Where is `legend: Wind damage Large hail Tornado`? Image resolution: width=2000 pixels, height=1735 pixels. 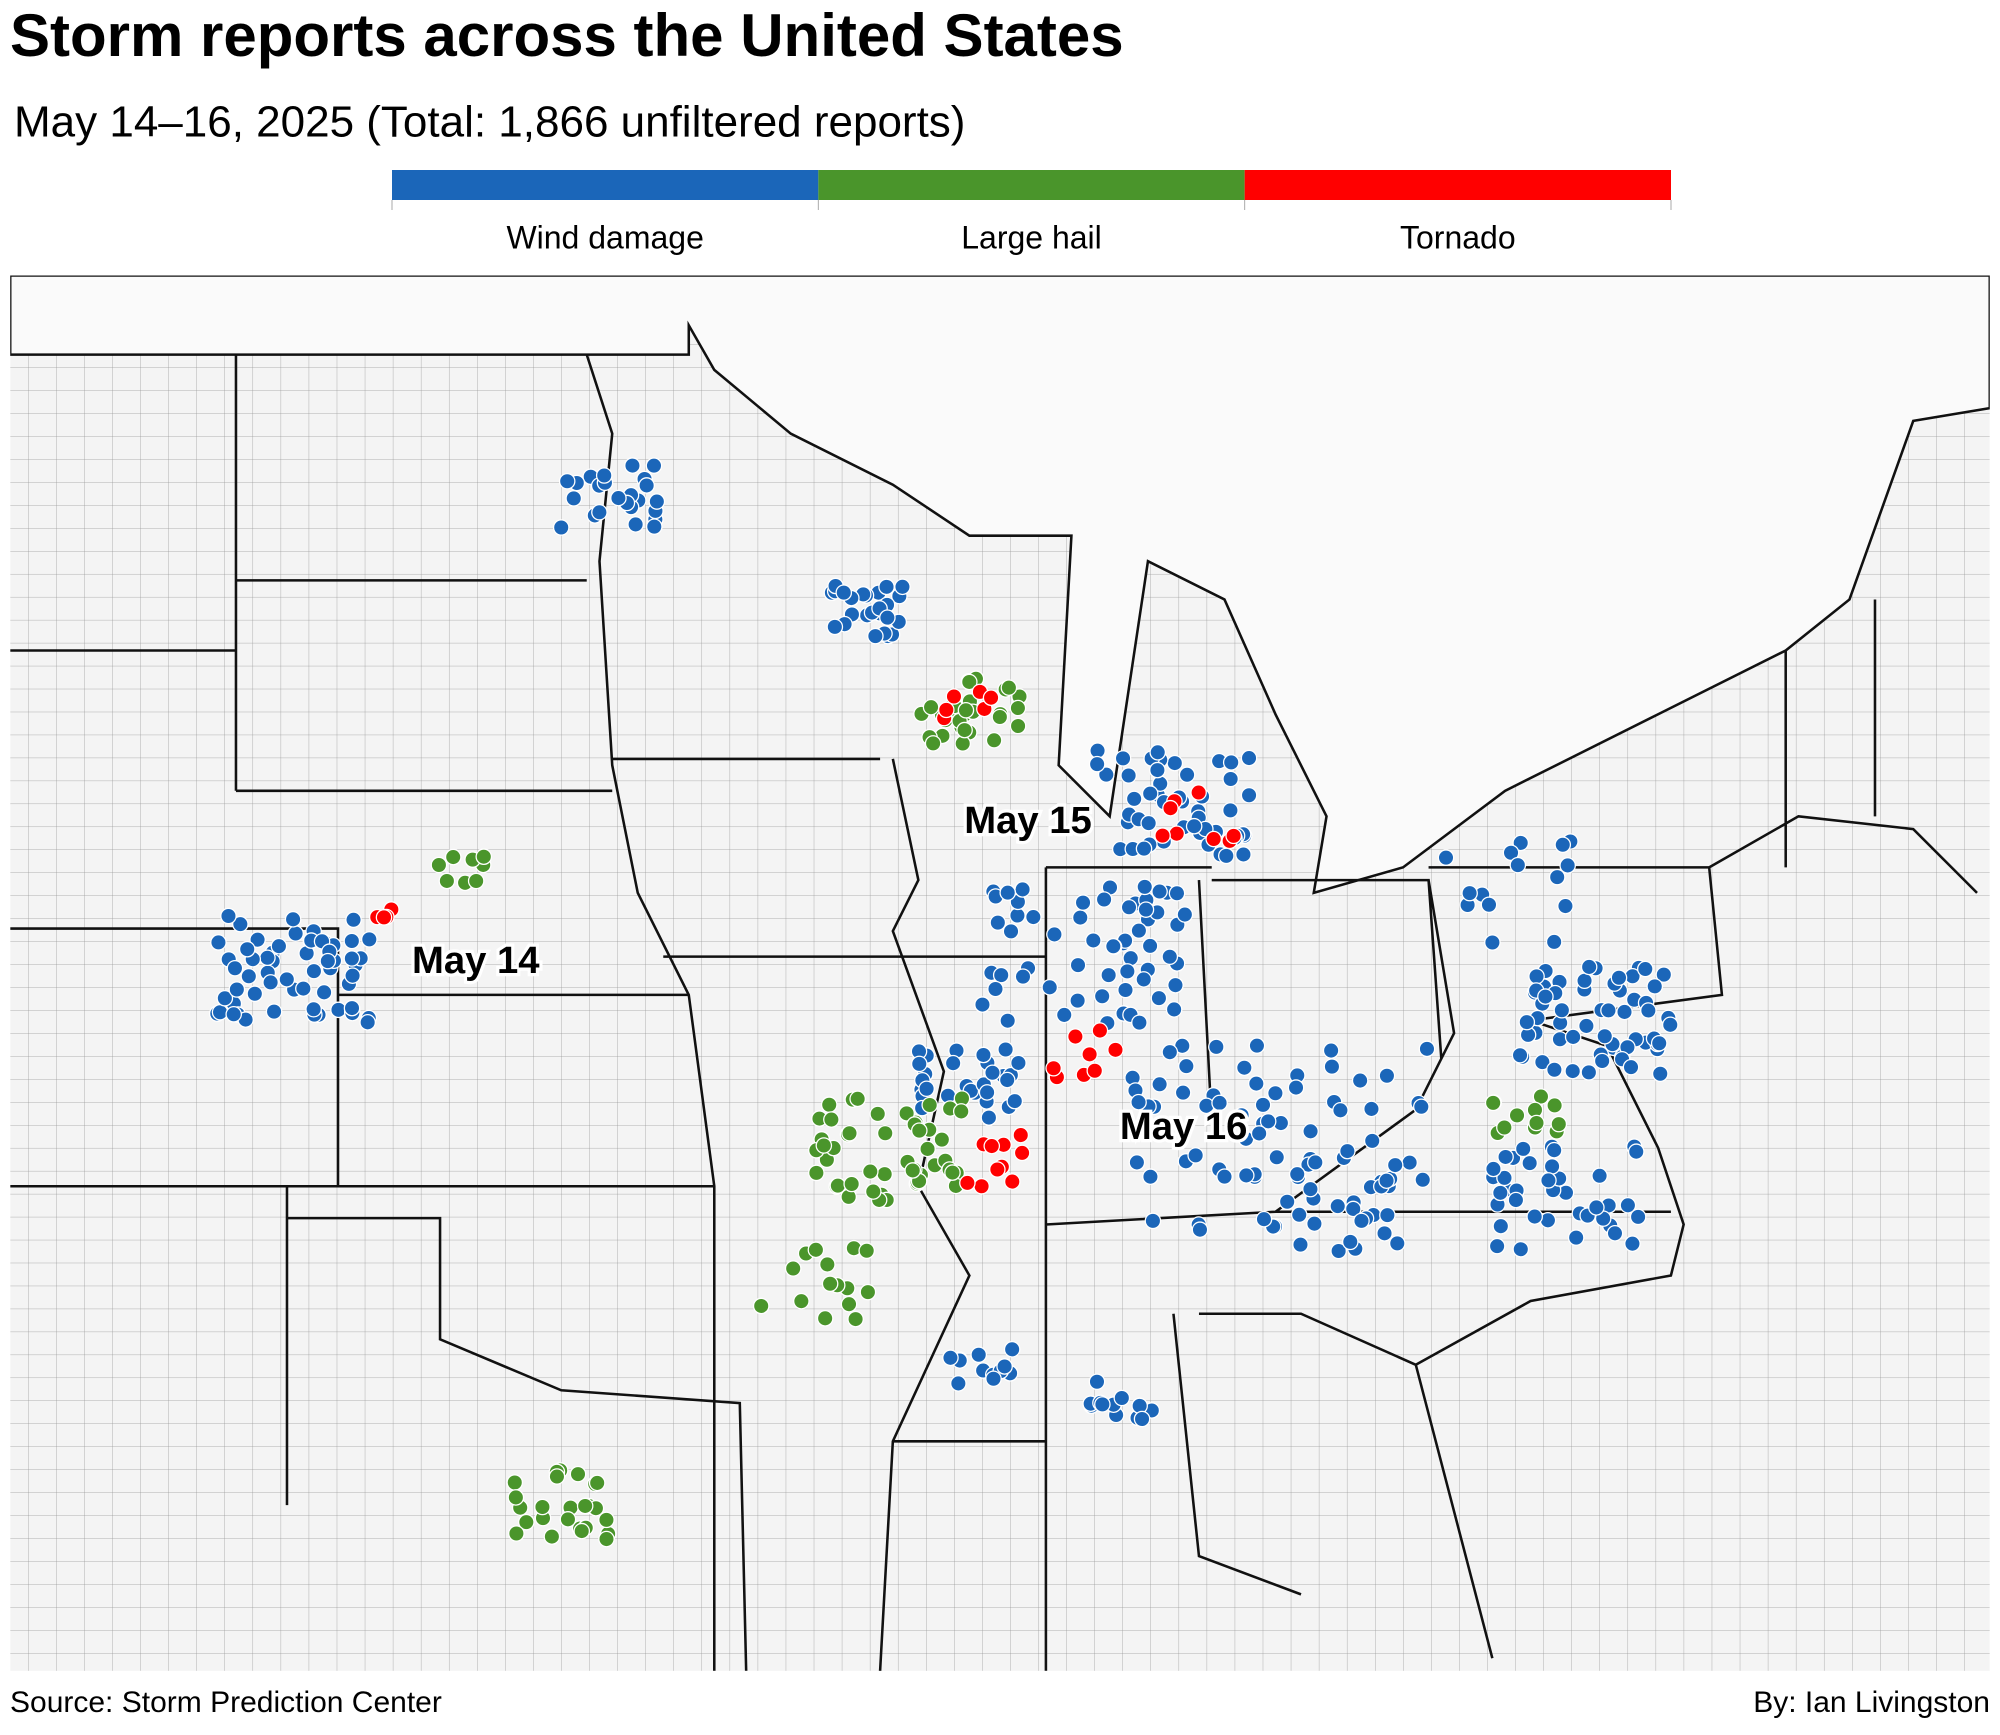 legend: Wind damage Large hail Tornado is located at coordinates (1031, 212).